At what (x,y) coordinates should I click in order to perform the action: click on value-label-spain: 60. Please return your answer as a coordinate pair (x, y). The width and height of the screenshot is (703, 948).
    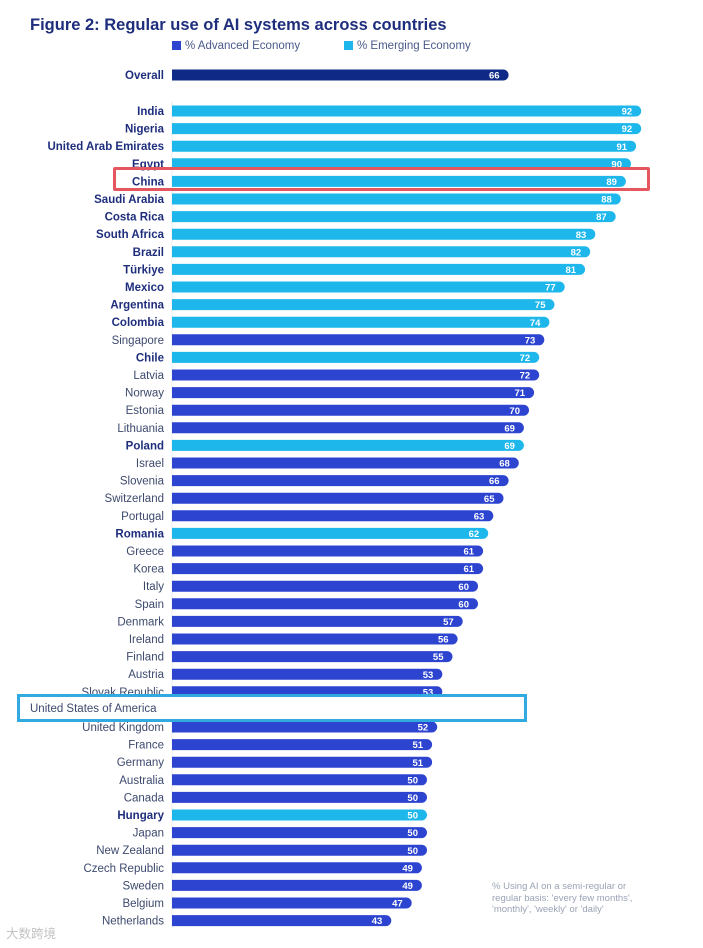
    Looking at the image, I should click on (463, 604).